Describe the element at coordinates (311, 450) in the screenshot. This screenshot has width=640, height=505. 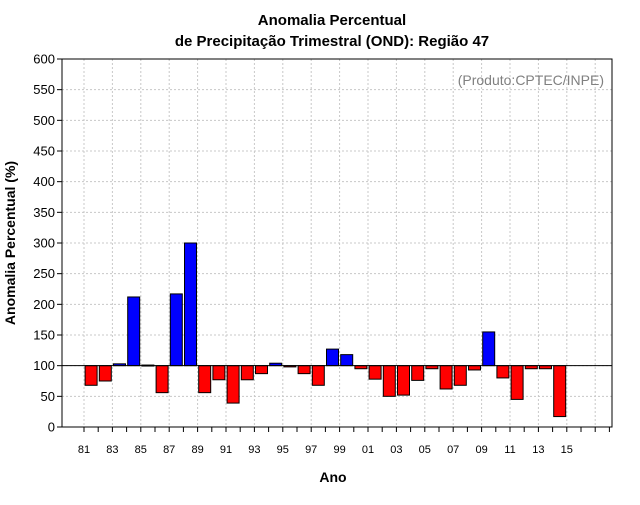
I see `x-tick-label: 97` at that location.